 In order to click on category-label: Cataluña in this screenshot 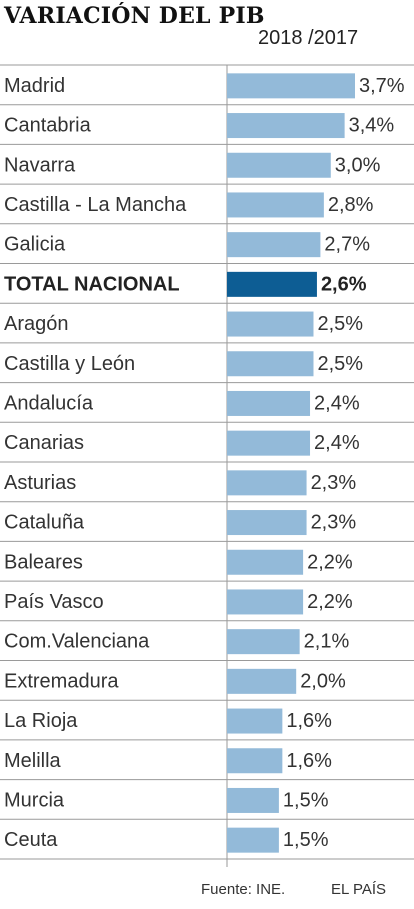, I will do `click(44, 523)`.